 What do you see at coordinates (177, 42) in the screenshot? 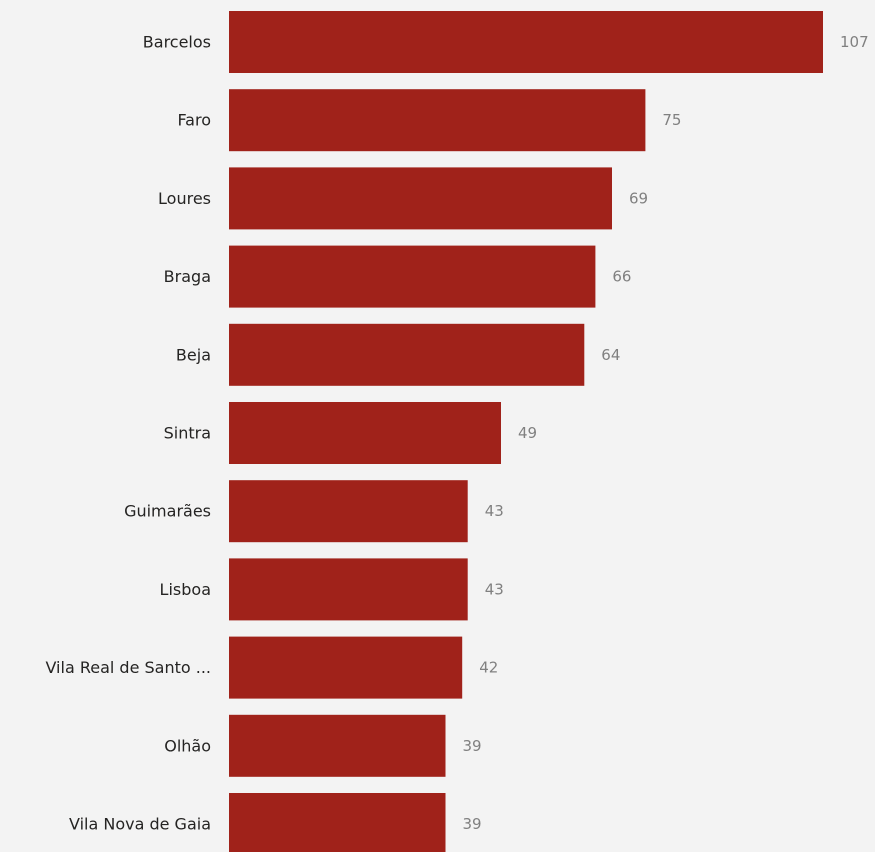
I see `category-label: Barcelos` at bounding box center [177, 42].